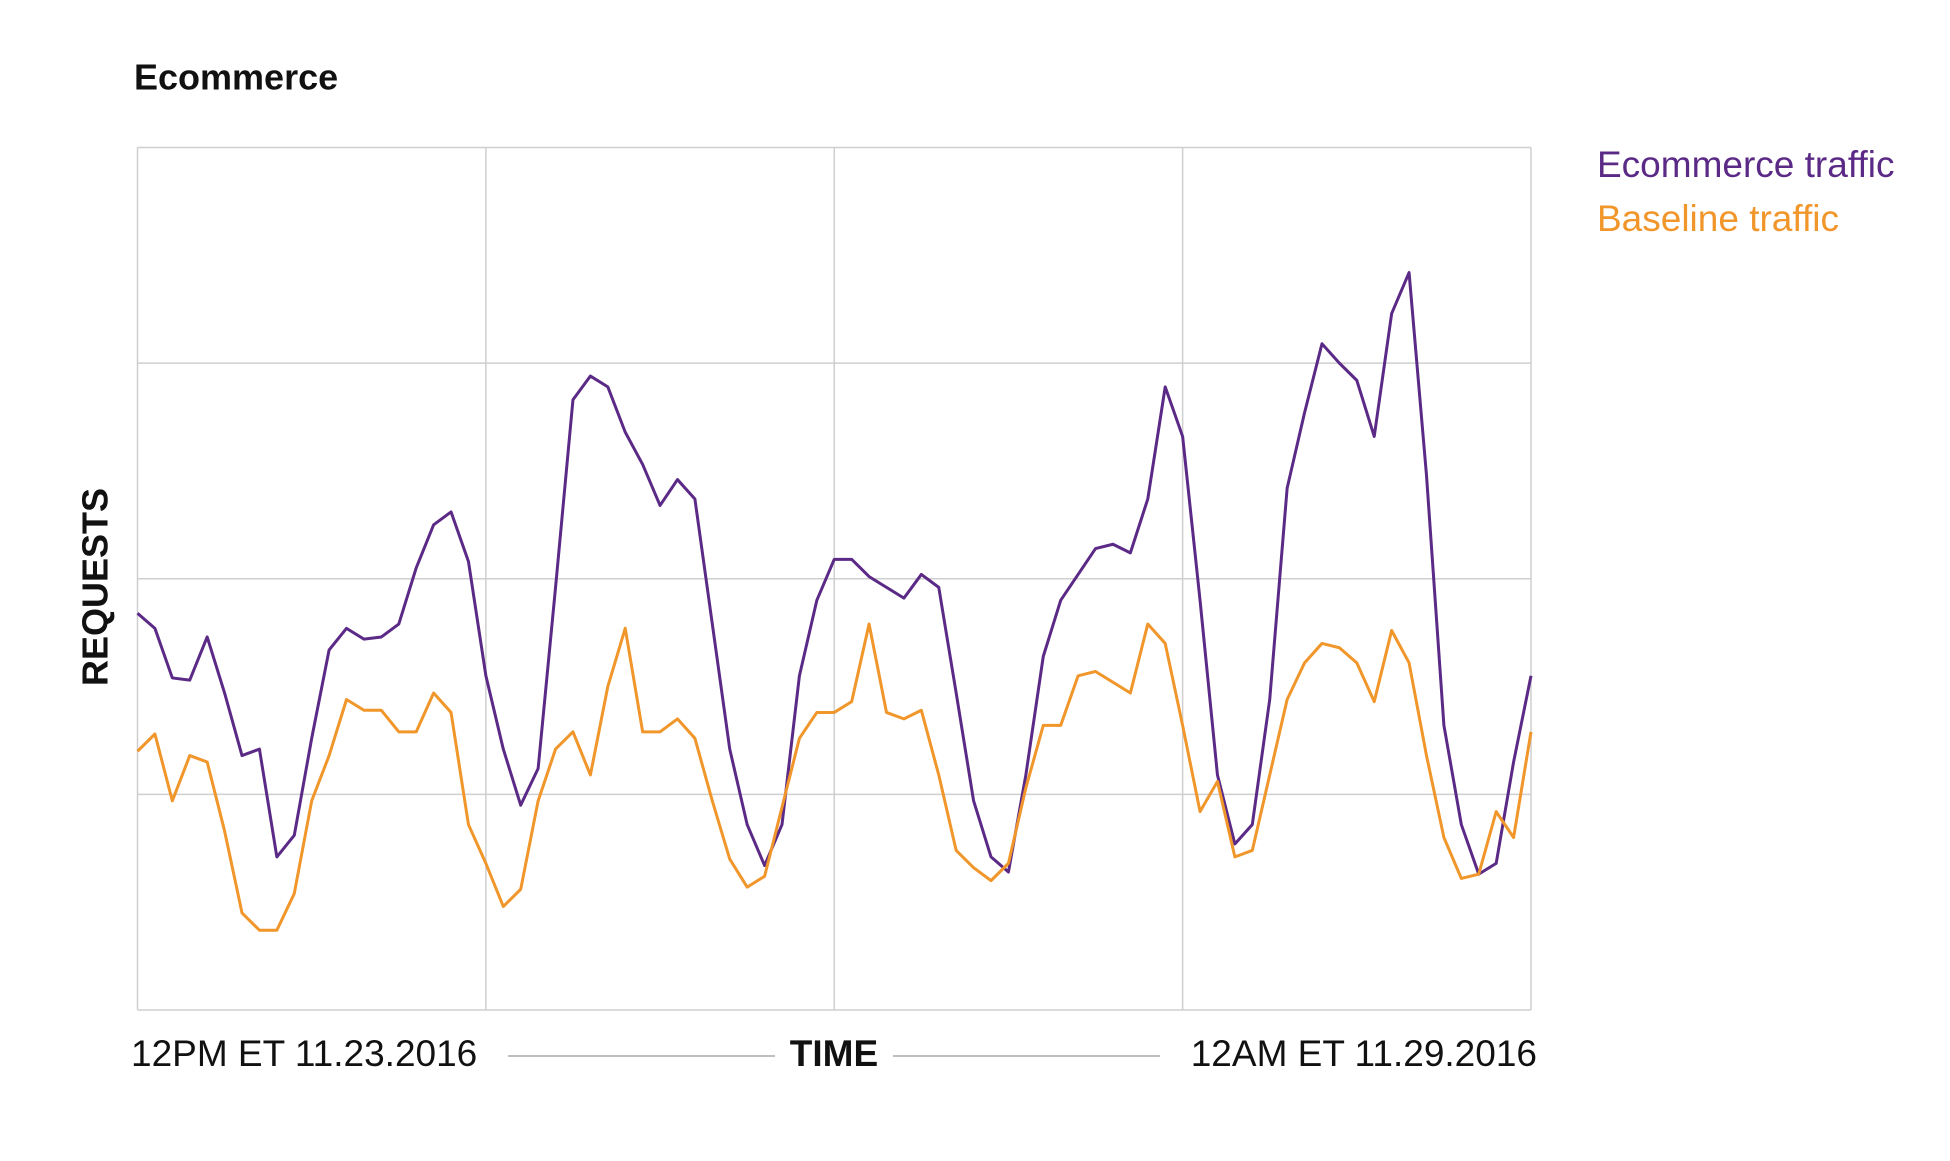 The image size is (1950, 1161). Describe the element at coordinates (1364, 1053) in the screenshot. I see `x-end-label: 12AM ET 11.29.2016` at that location.